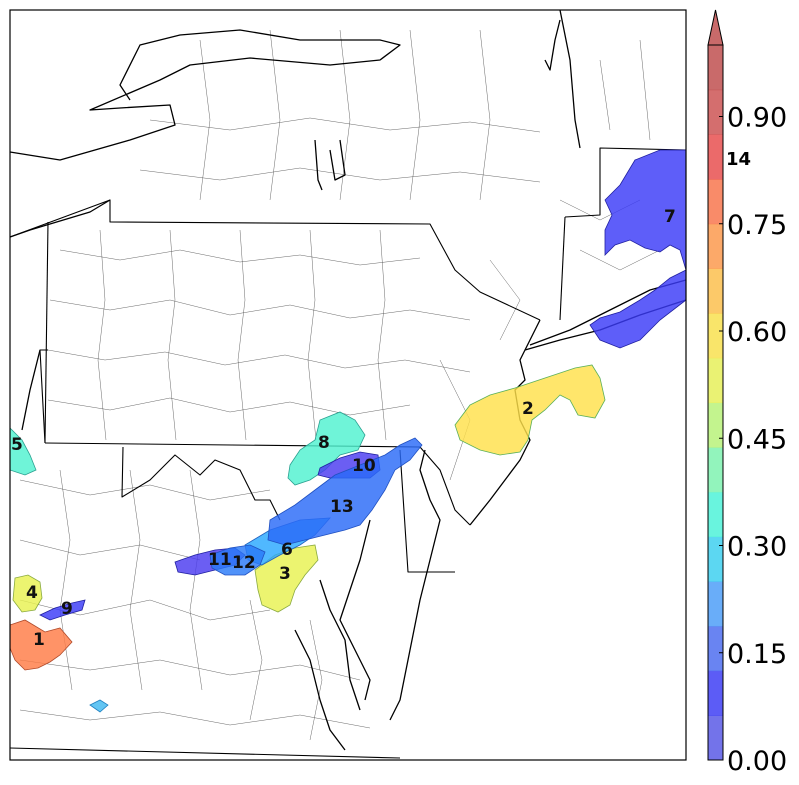 The image size is (799, 785). I want to click on region-label: 10, so click(364, 466).